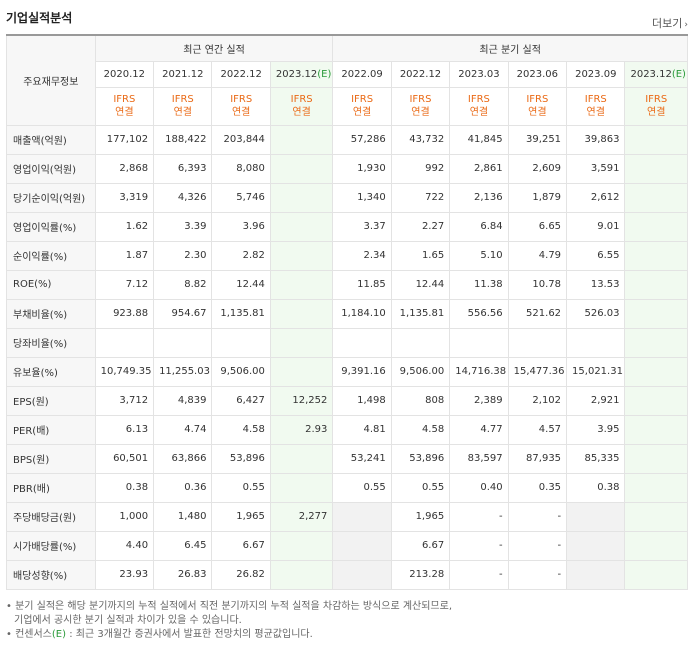 This screenshot has height=648, width=694. Describe the element at coordinates (183, 458) in the screenshot. I see `cell-annual: 63,866` at that location.